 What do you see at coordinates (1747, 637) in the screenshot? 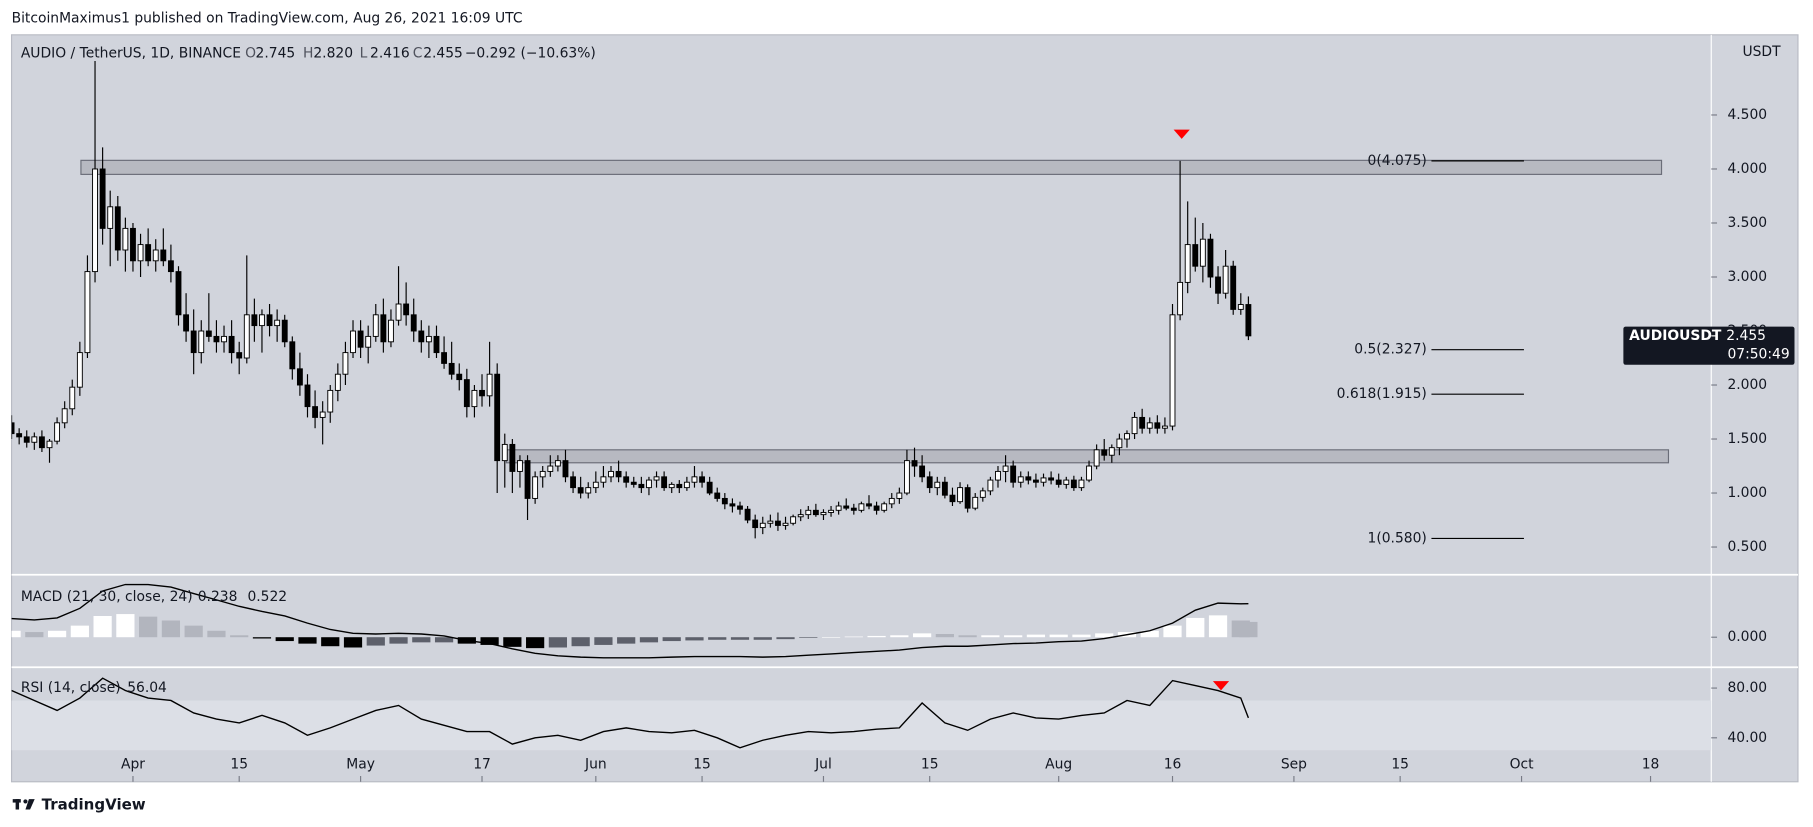
I see `y-tick-label: 0.000` at bounding box center [1747, 637].